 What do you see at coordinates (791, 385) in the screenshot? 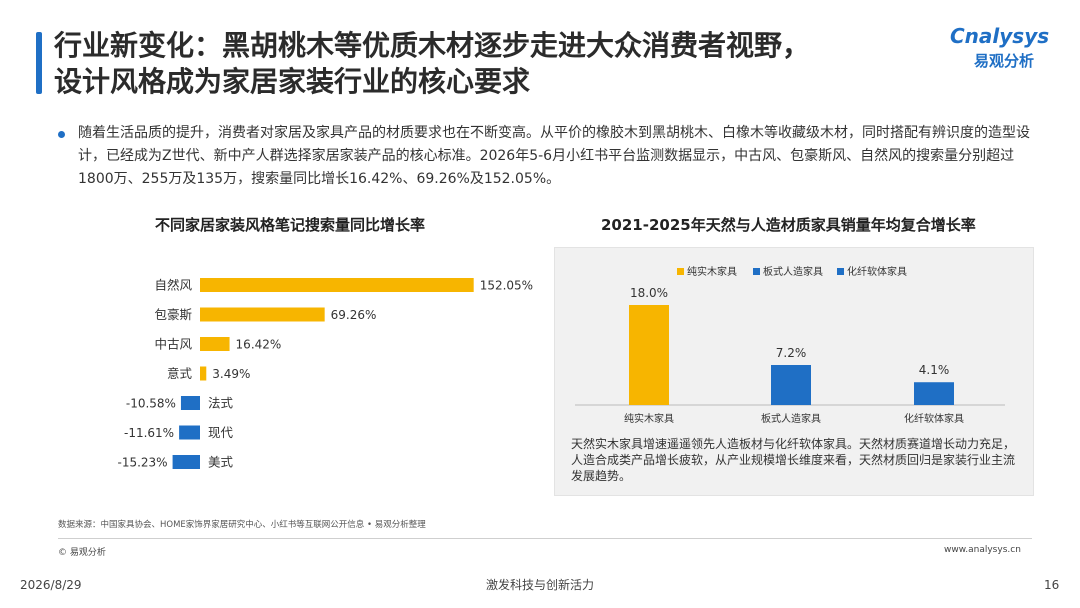
I see `bar-板式人造家具` at bounding box center [791, 385].